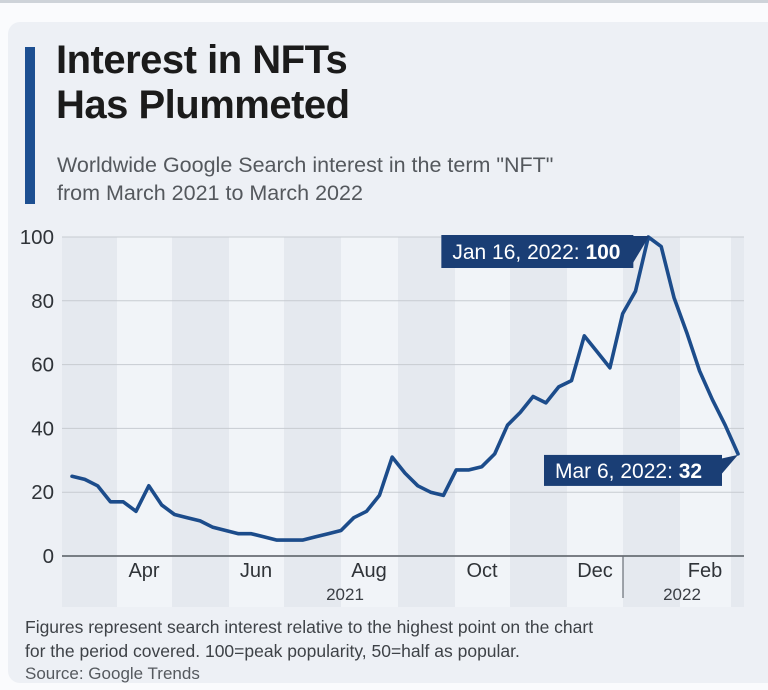 This screenshot has height=690, width=768. Describe the element at coordinates (202, 60) in the screenshot. I see `title-line-1: Interest in NFTs` at that location.